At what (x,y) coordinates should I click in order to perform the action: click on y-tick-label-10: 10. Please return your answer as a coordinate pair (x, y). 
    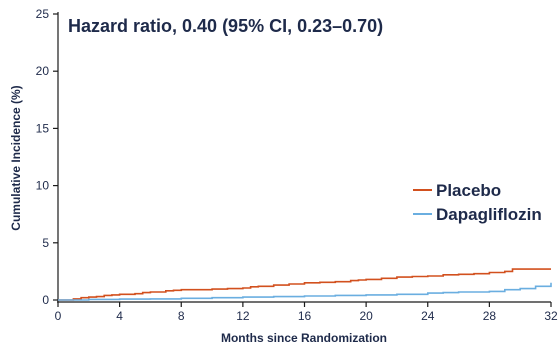
    Looking at the image, I should click on (43, 186).